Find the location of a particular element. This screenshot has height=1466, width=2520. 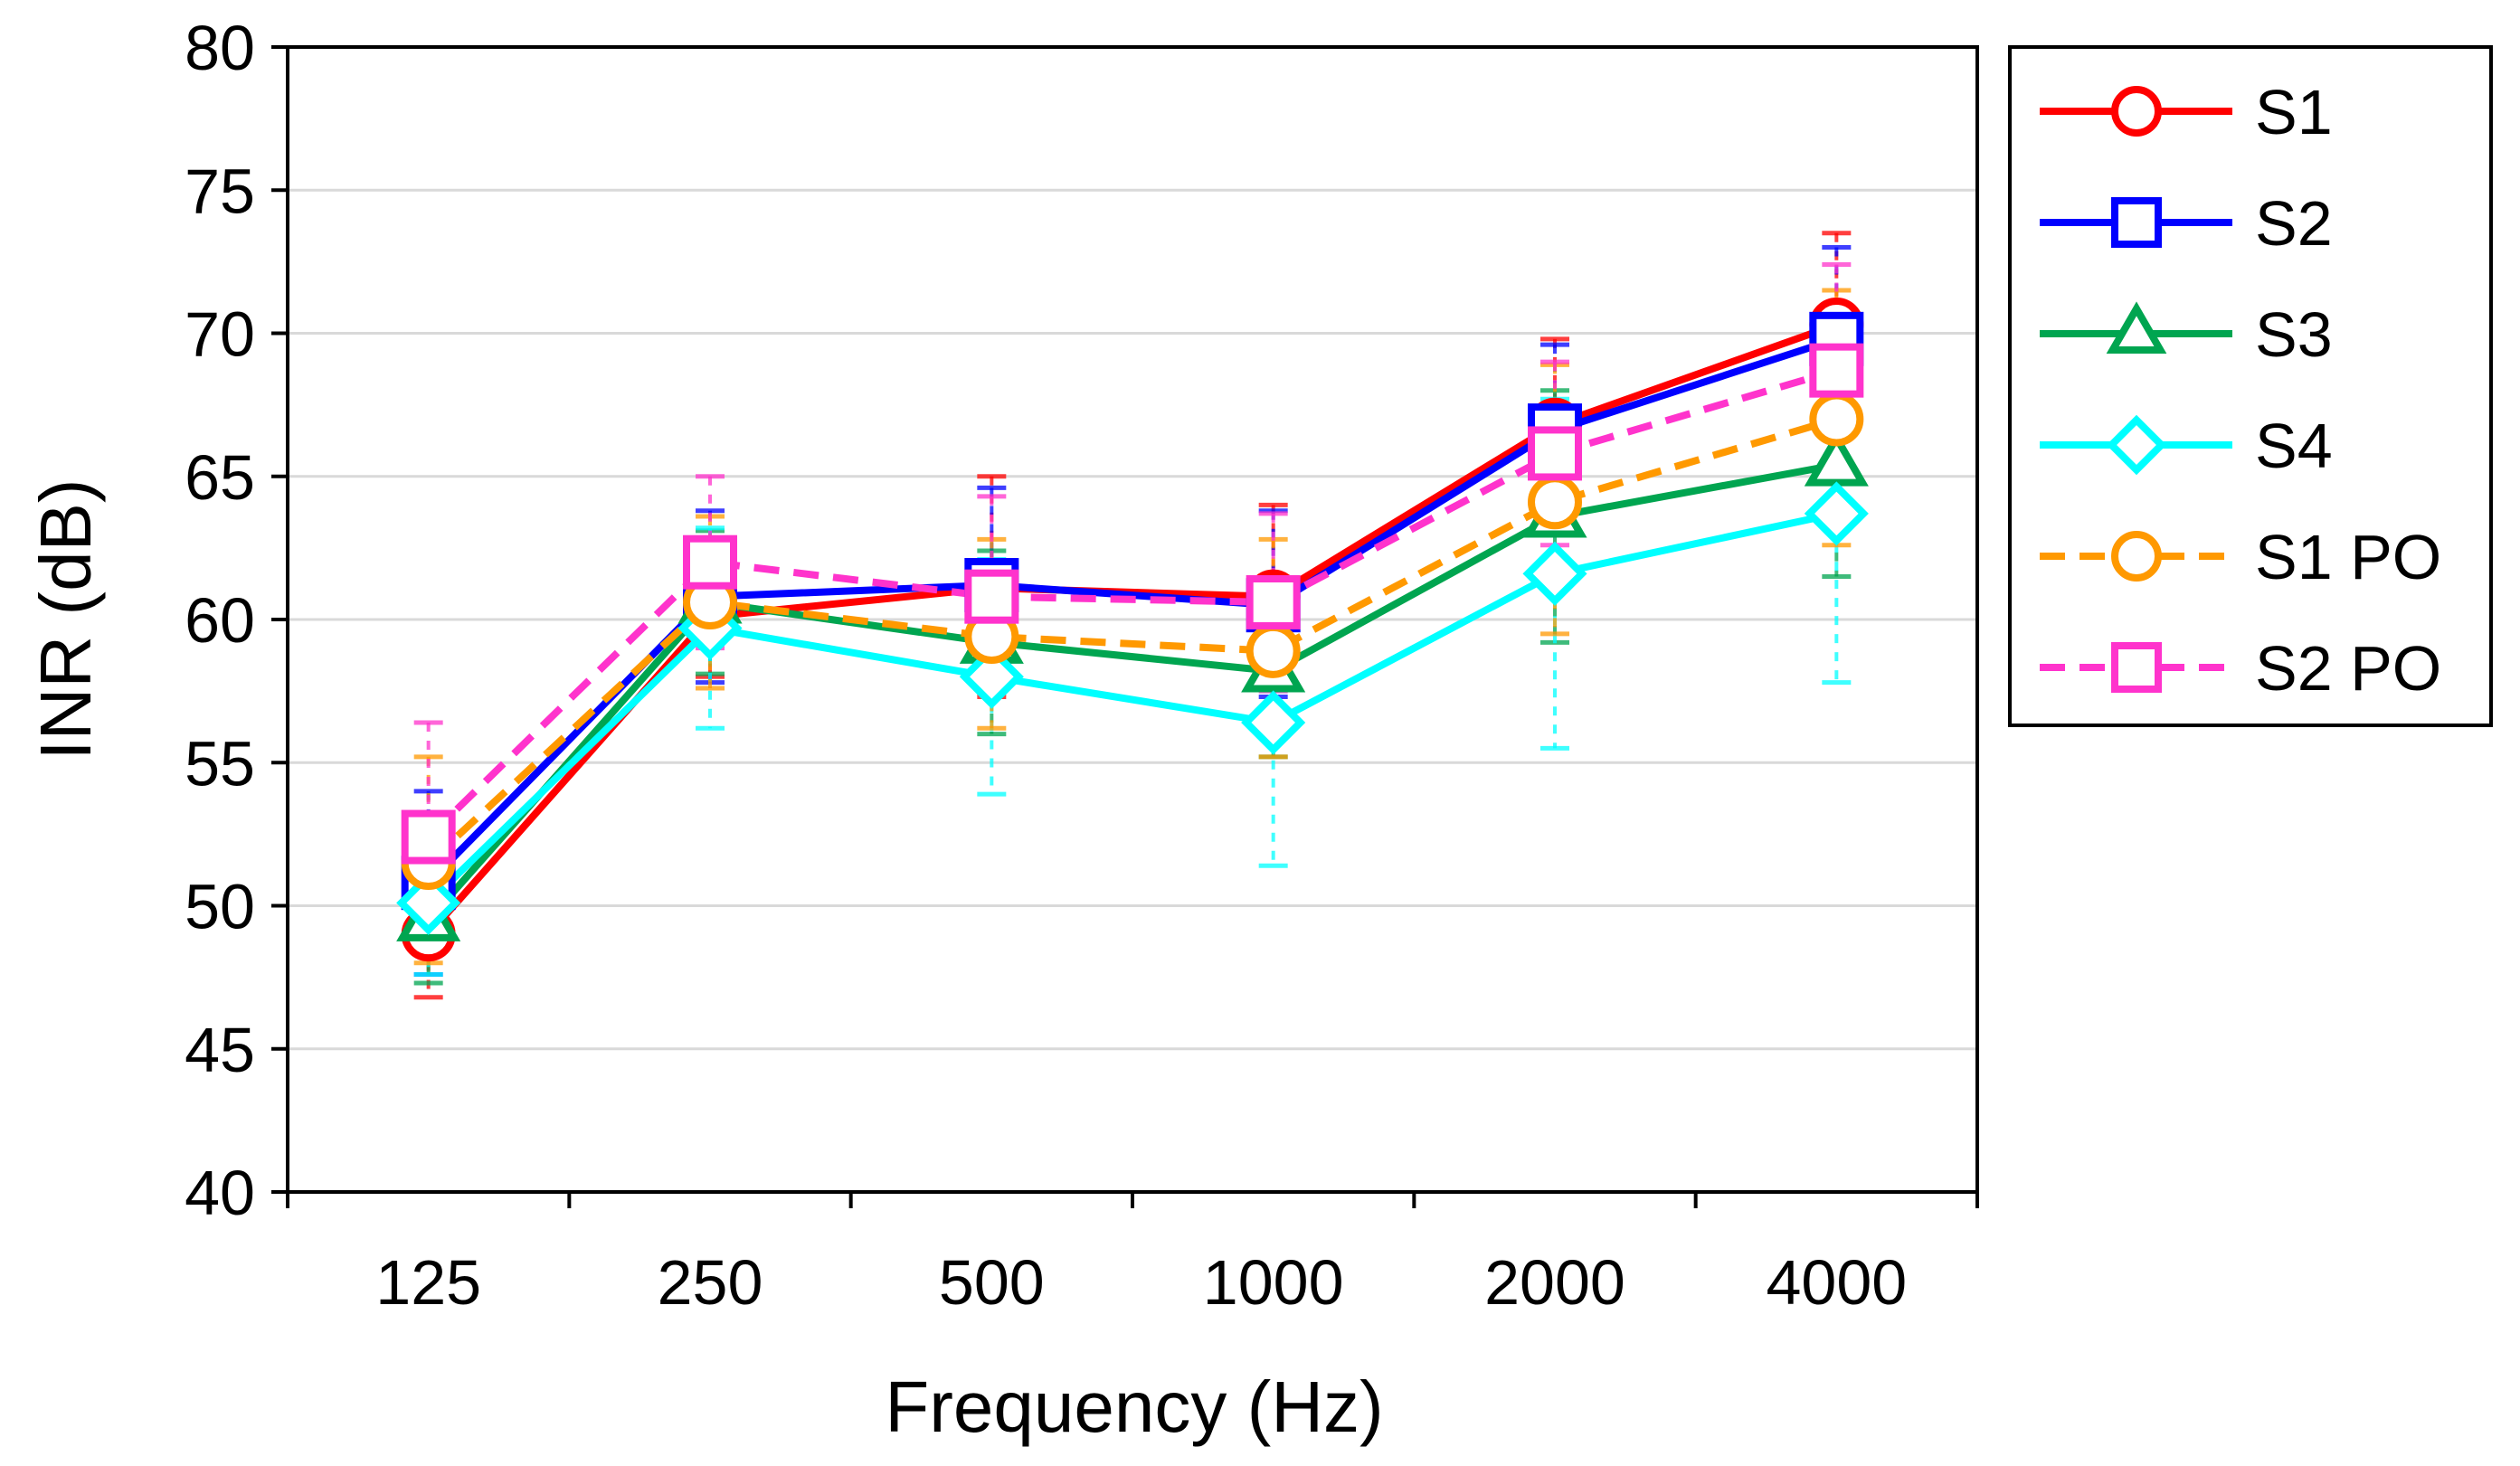

legend-marker-s4 is located at coordinates (2137, 445).